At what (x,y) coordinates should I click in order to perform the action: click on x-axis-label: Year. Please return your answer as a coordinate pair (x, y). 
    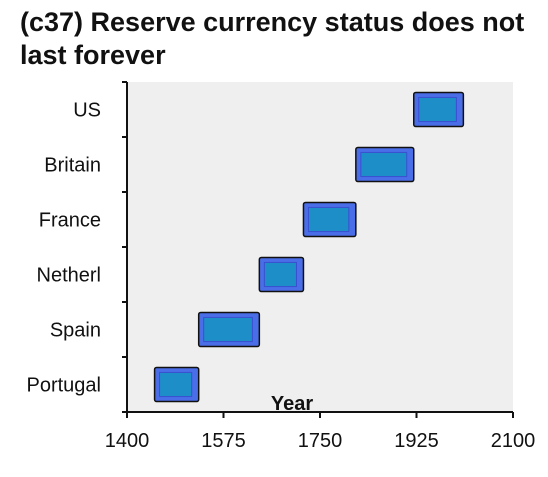
    Looking at the image, I should click on (292, 404).